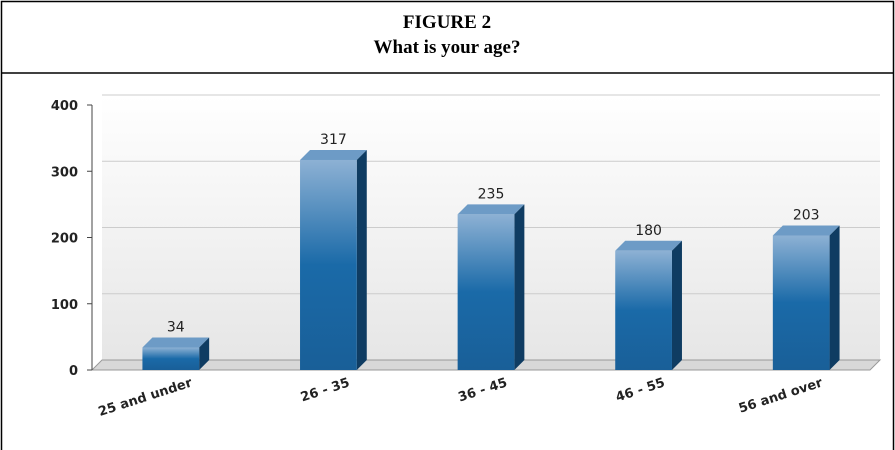 Image resolution: width=895 pixels, height=450 pixels. Describe the element at coordinates (491, 194) in the screenshot. I see `value-label: 235` at that location.